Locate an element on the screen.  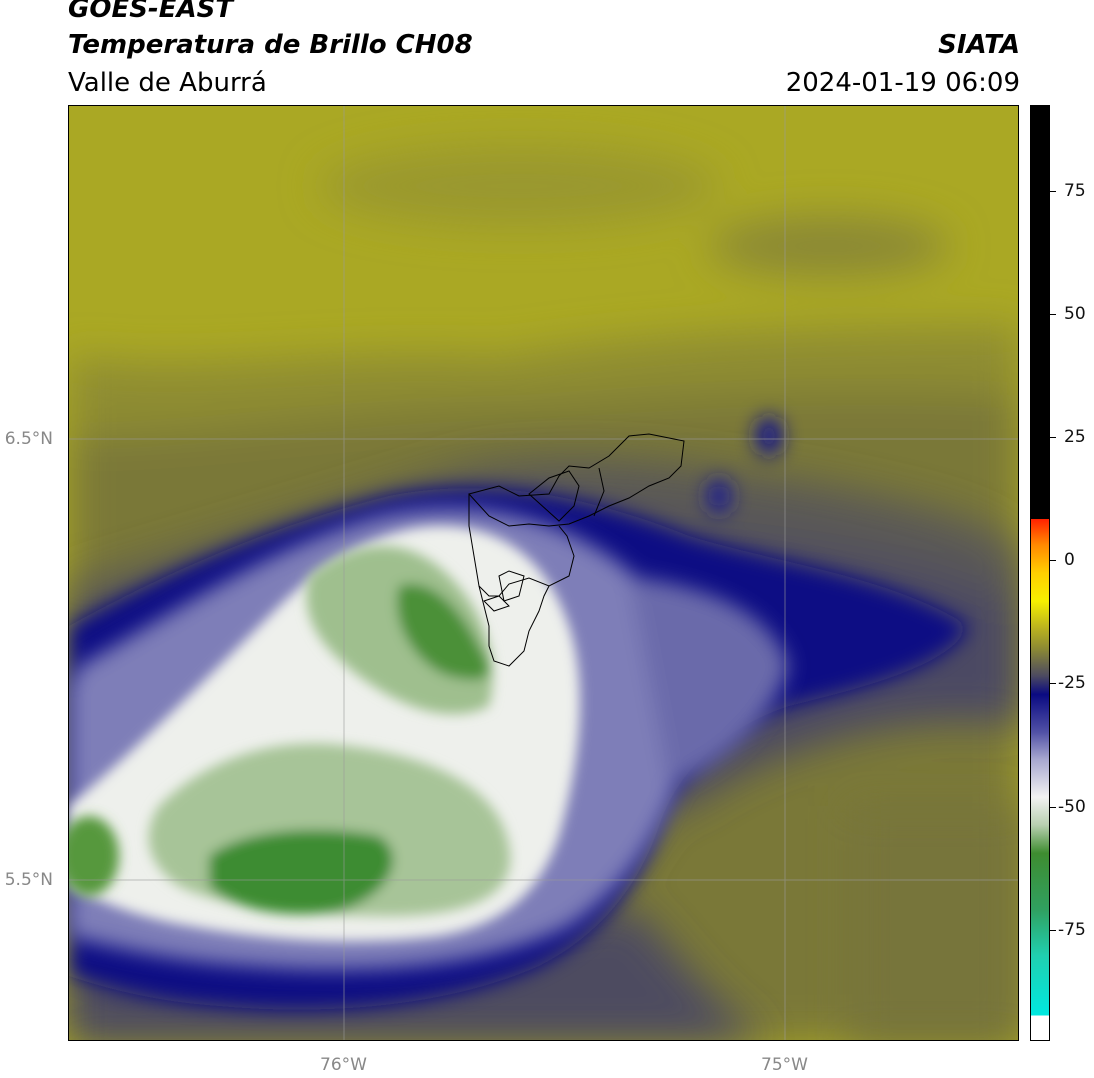
cbar-label-25: 25 is located at coordinates (1075, 437).